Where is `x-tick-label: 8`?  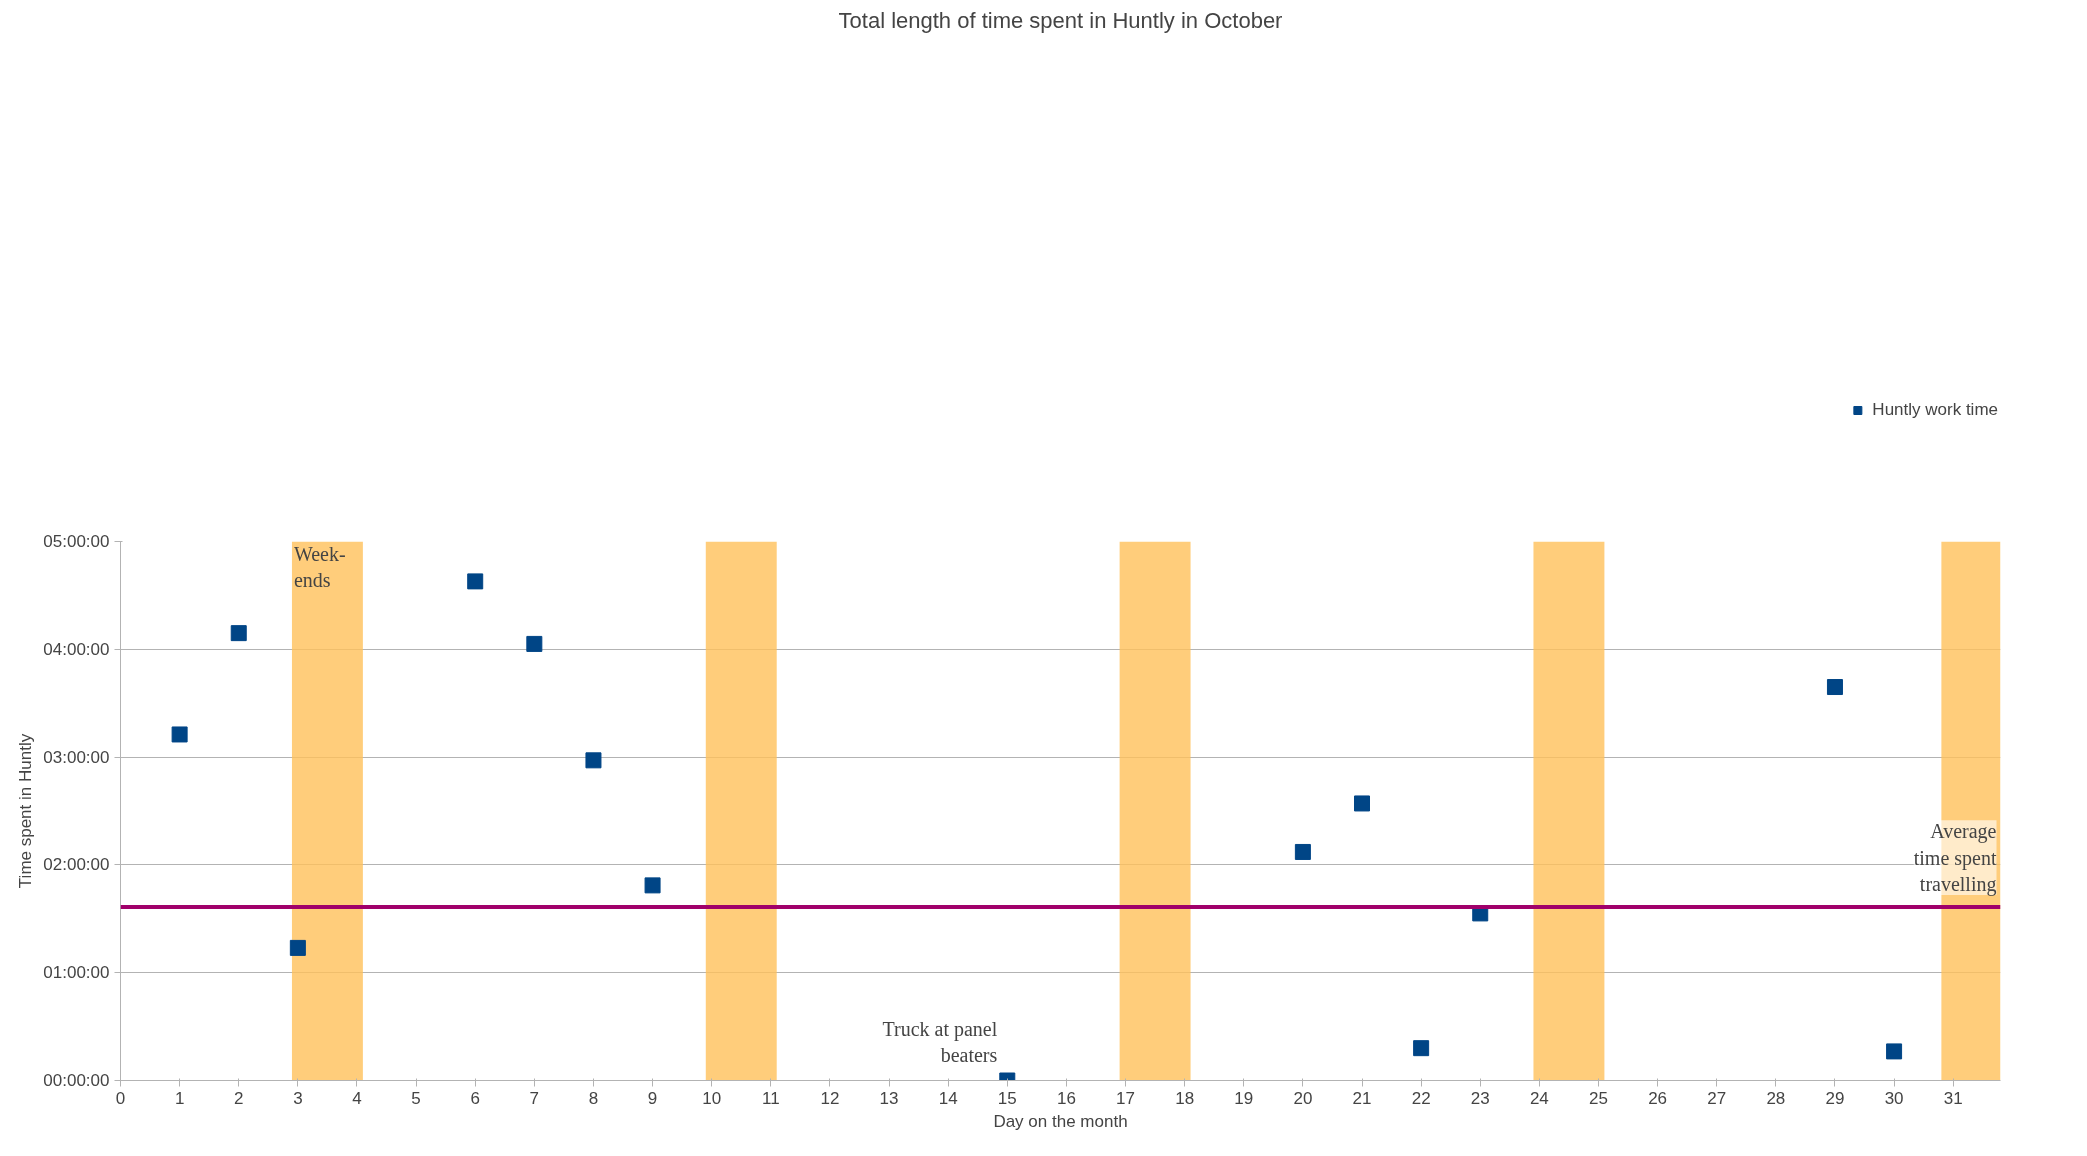
x-tick-label: 8 is located at coordinates (593, 1098).